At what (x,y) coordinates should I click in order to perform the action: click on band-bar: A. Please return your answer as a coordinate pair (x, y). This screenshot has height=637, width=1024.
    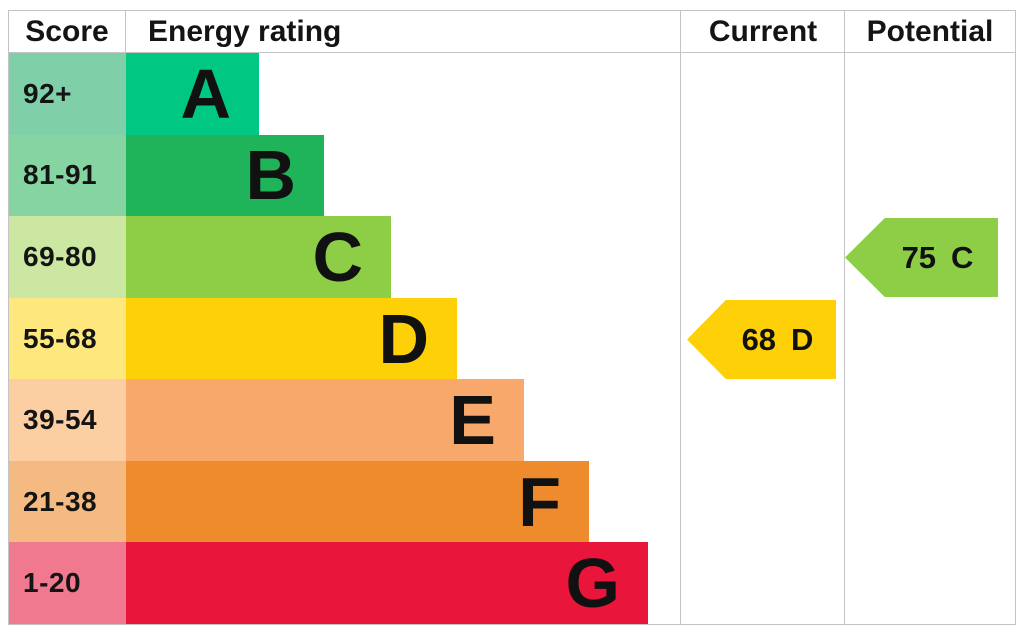
    Looking at the image, I should click on (192, 94).